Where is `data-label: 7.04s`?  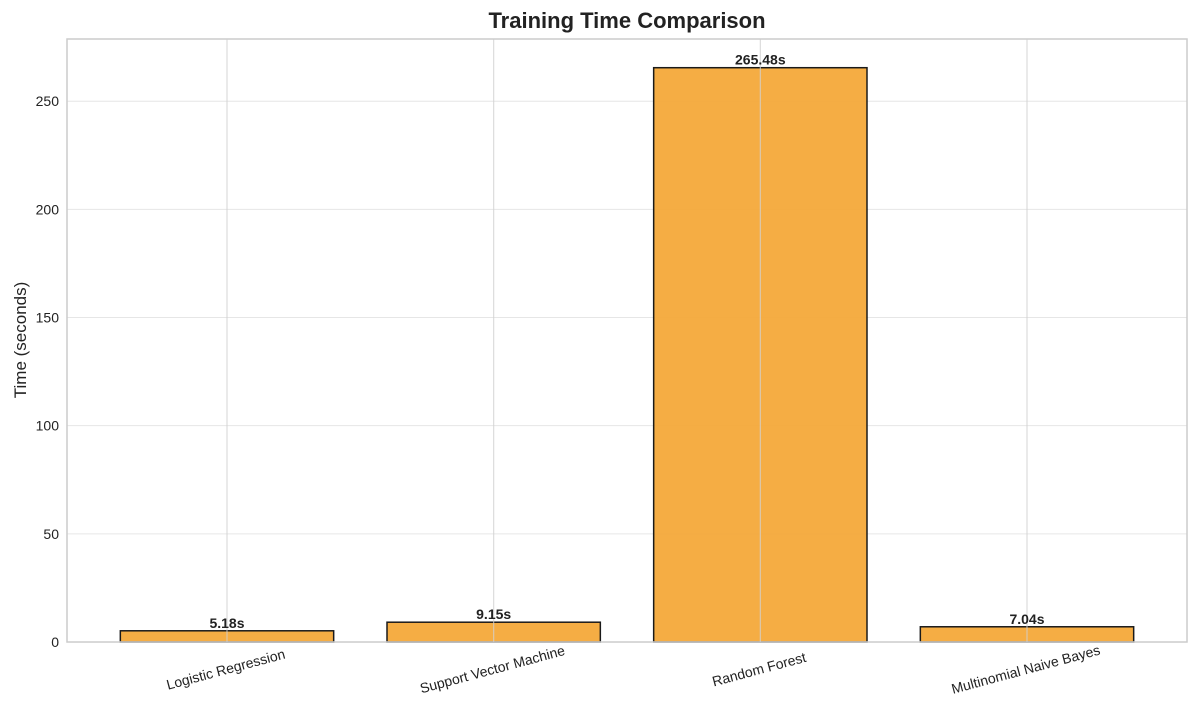 data-label: 7.04s is located at coordinates (1026, 619).